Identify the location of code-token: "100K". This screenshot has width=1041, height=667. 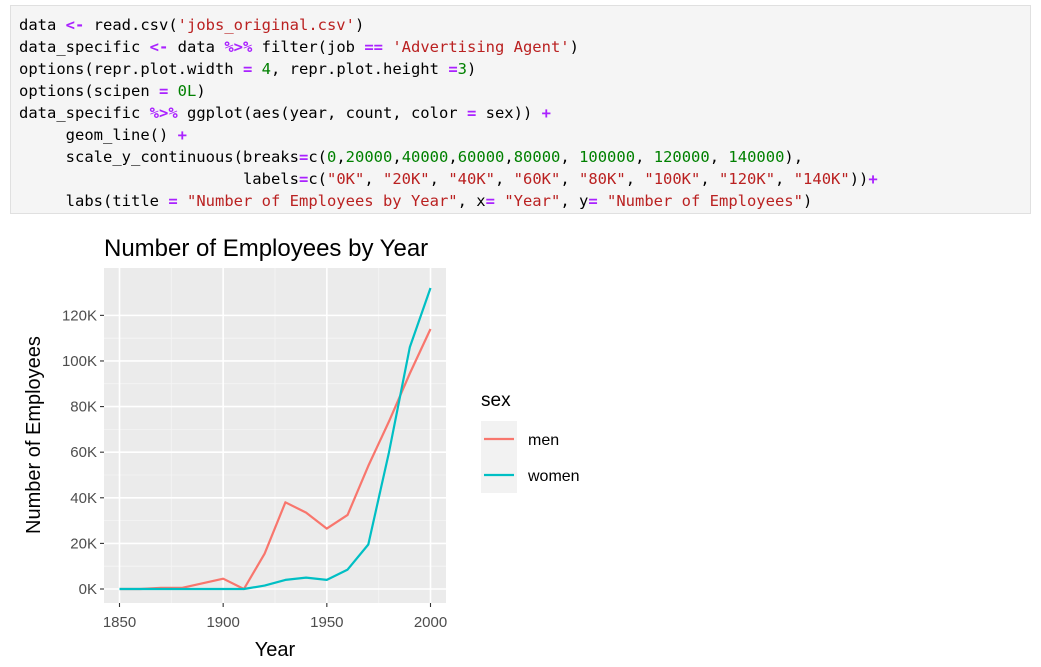
(672, 179).